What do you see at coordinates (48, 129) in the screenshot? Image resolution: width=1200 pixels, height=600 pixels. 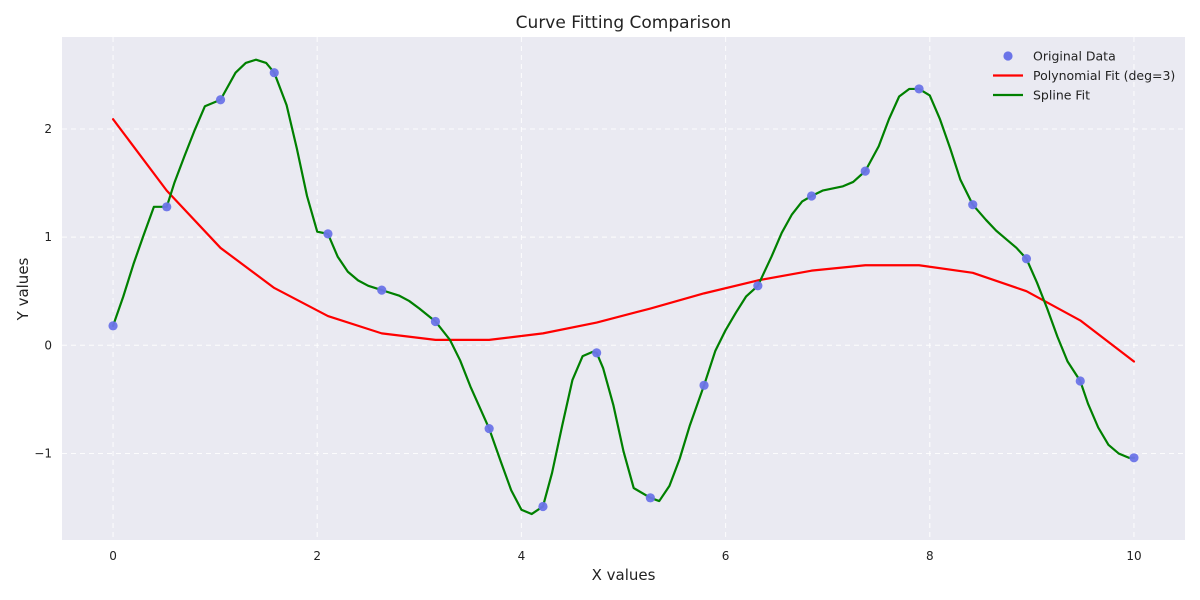 I see `y-tick-label: 2` at bounding box center [48, 129].